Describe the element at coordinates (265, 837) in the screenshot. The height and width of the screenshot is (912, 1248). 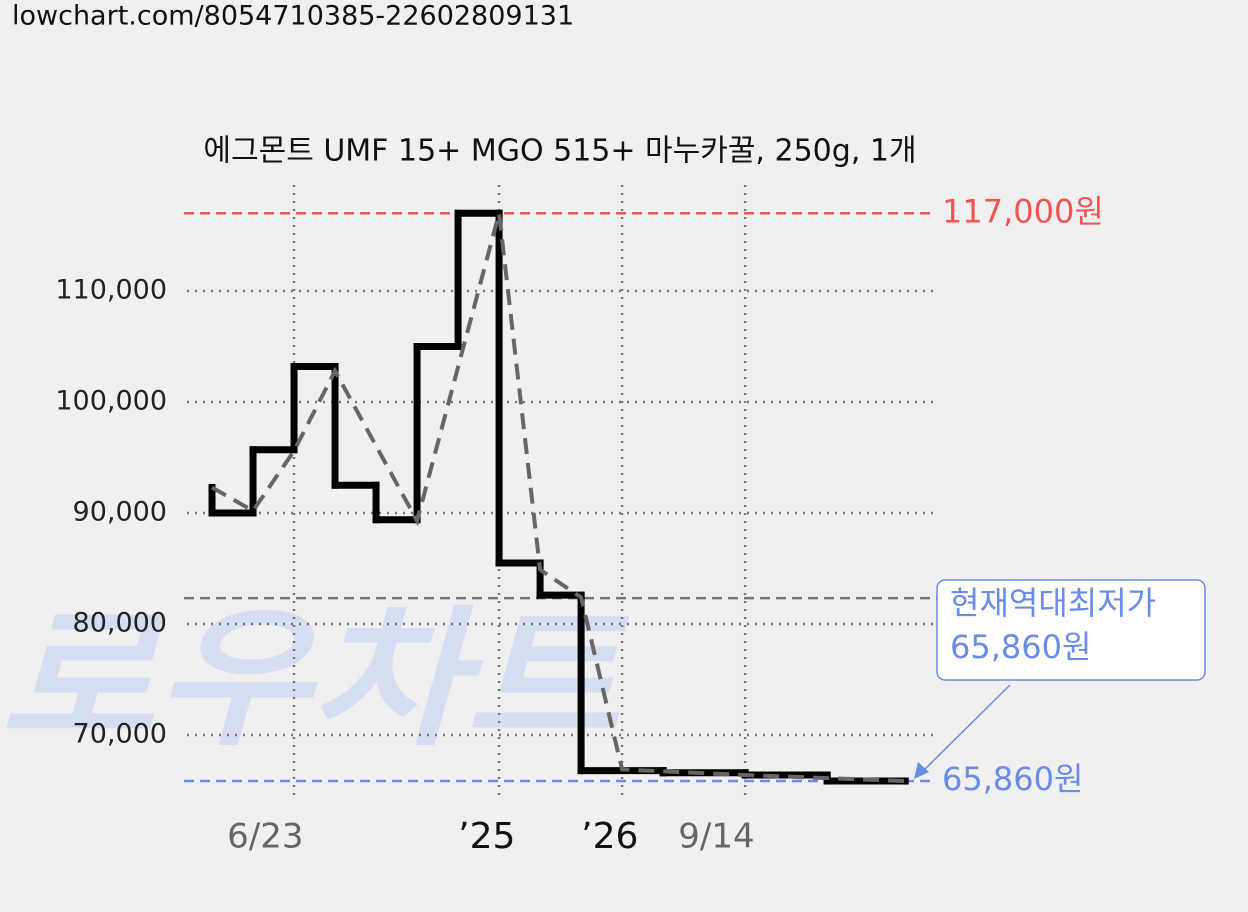
I see `x-tick-label: 6/23` at that location.